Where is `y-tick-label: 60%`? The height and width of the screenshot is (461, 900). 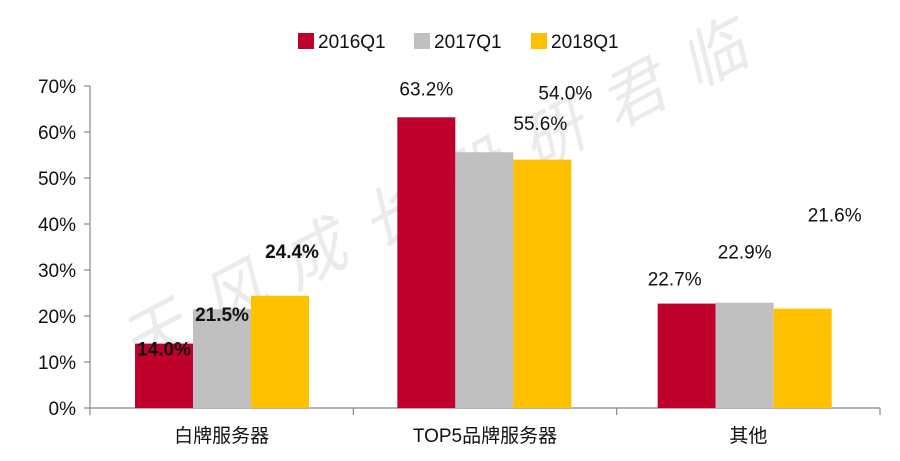 y-tick-label: 60% is located at coordinates (57, 133).